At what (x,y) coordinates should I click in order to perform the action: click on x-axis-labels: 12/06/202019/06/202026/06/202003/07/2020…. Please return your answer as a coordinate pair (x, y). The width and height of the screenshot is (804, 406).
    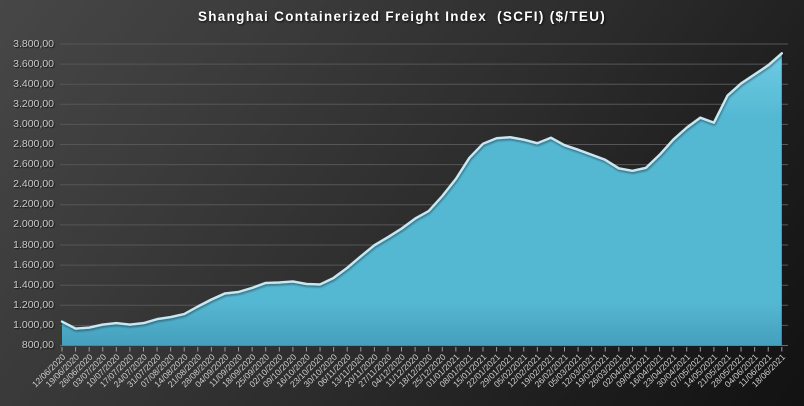
    Looking at the image, I should click on (408, 371).